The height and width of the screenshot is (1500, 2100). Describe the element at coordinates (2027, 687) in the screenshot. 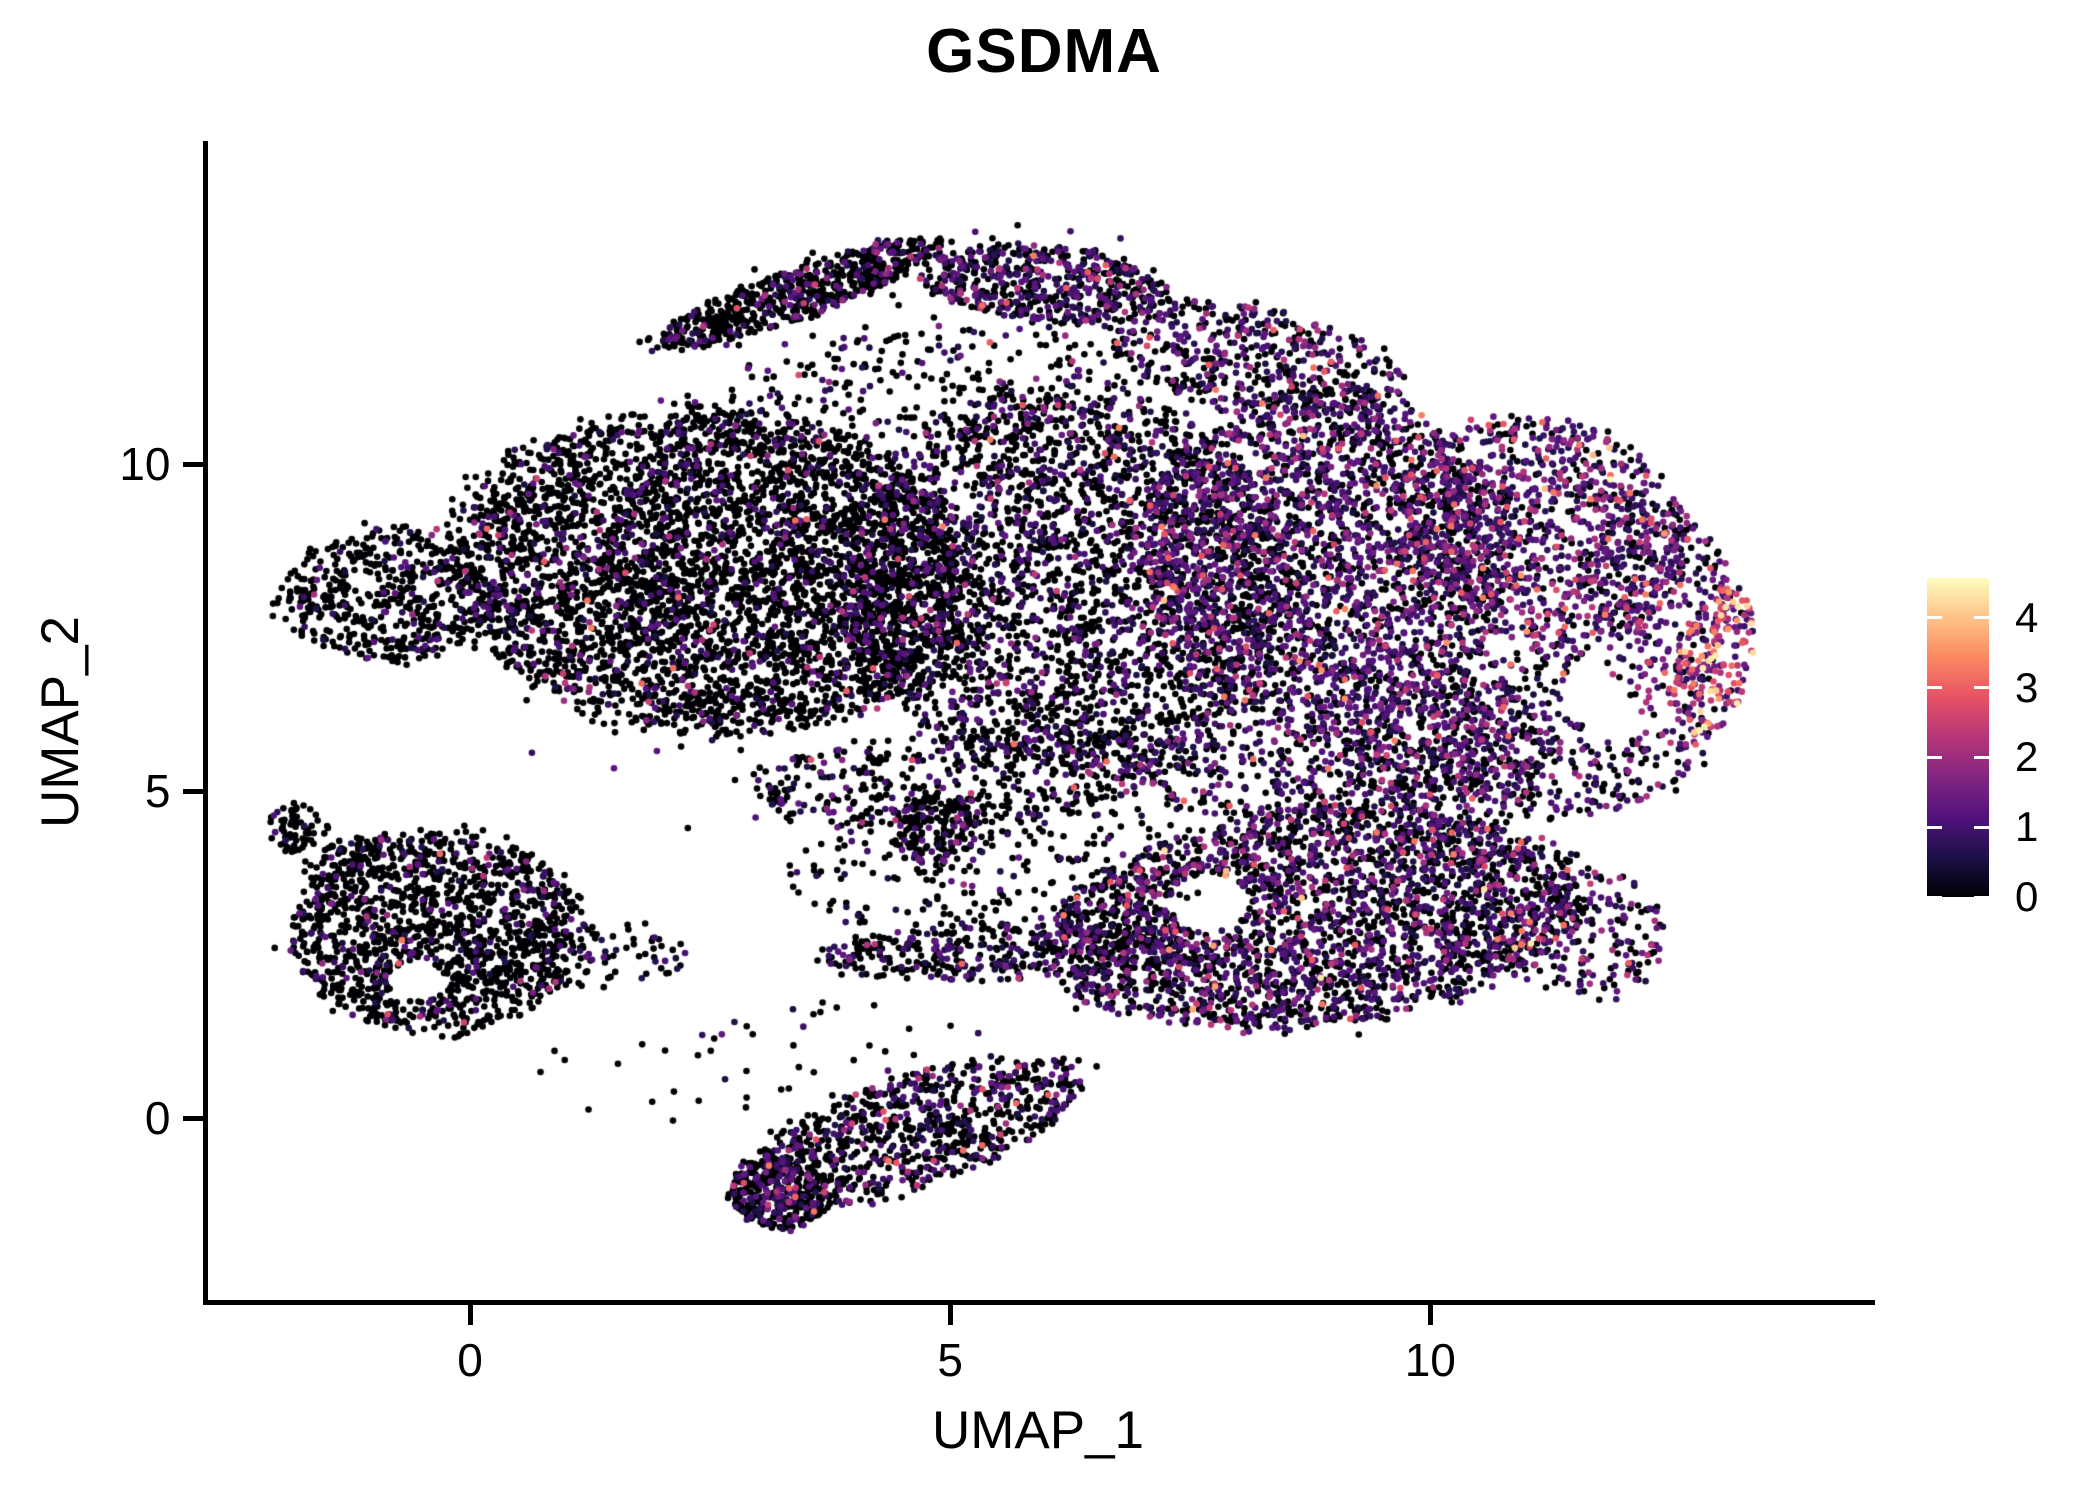

I see `colorbar-tick-label: 3` at that location.